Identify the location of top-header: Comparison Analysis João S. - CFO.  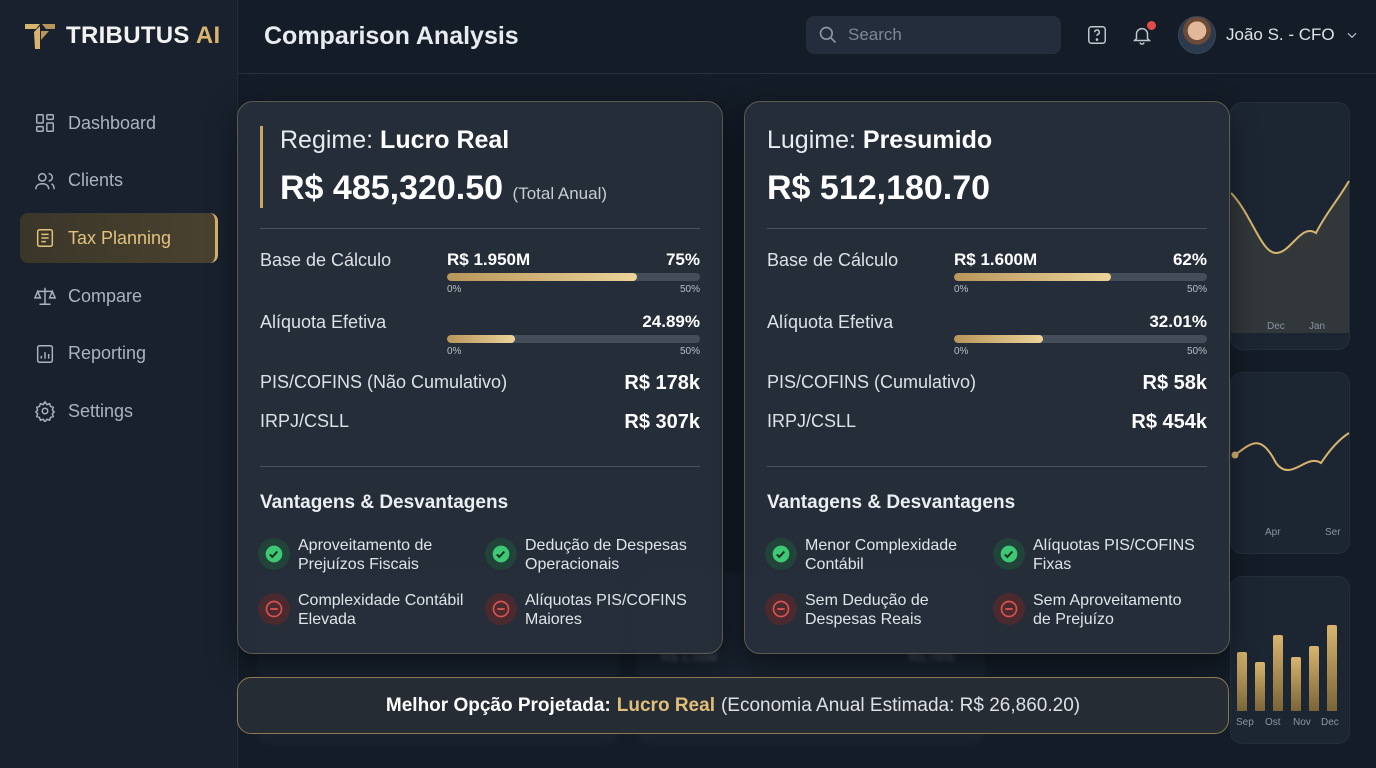
(807, 37).